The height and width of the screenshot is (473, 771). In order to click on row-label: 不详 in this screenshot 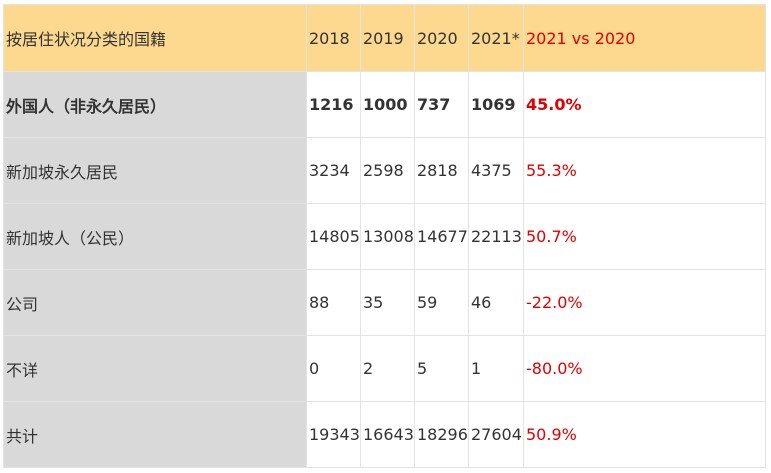, I will do `click(155, 368)`.